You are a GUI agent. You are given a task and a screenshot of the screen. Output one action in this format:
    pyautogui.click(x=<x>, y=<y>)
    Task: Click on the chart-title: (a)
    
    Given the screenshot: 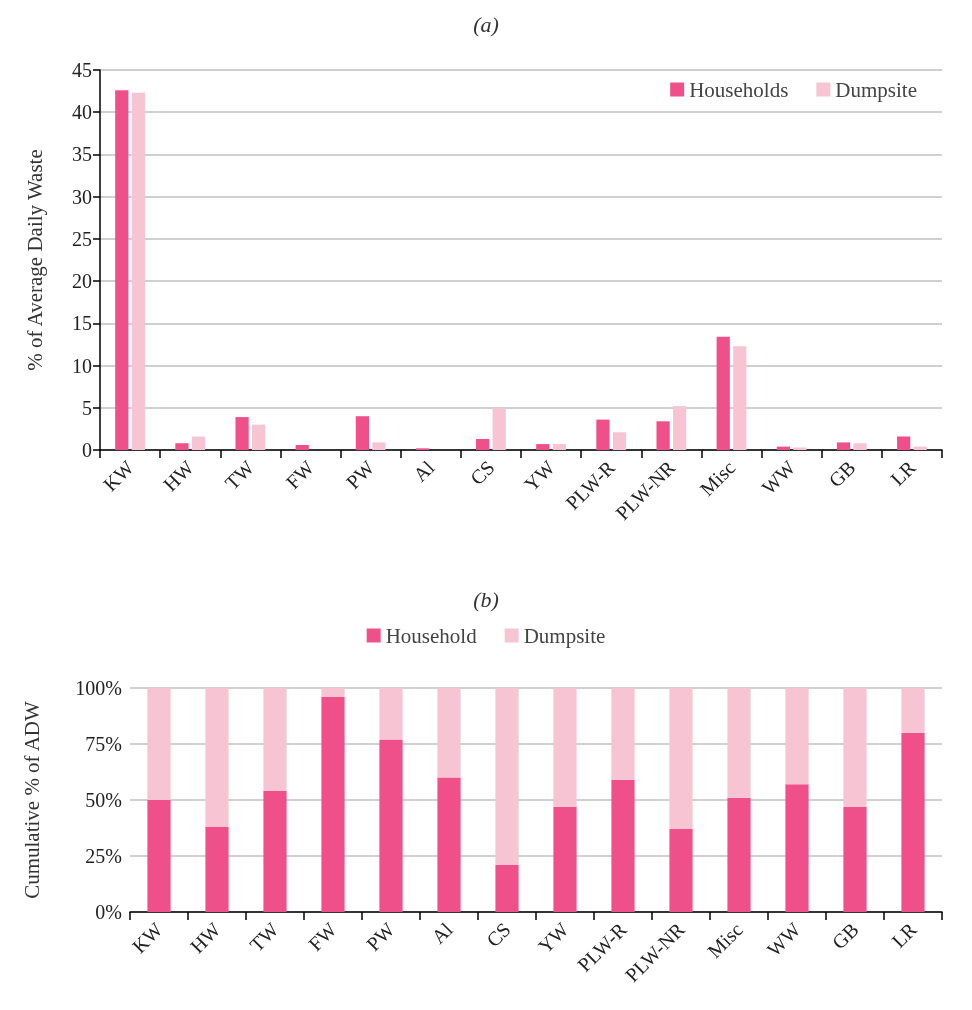 What is the action you would take?
    pyautogui.click(x=486, y=24)
    